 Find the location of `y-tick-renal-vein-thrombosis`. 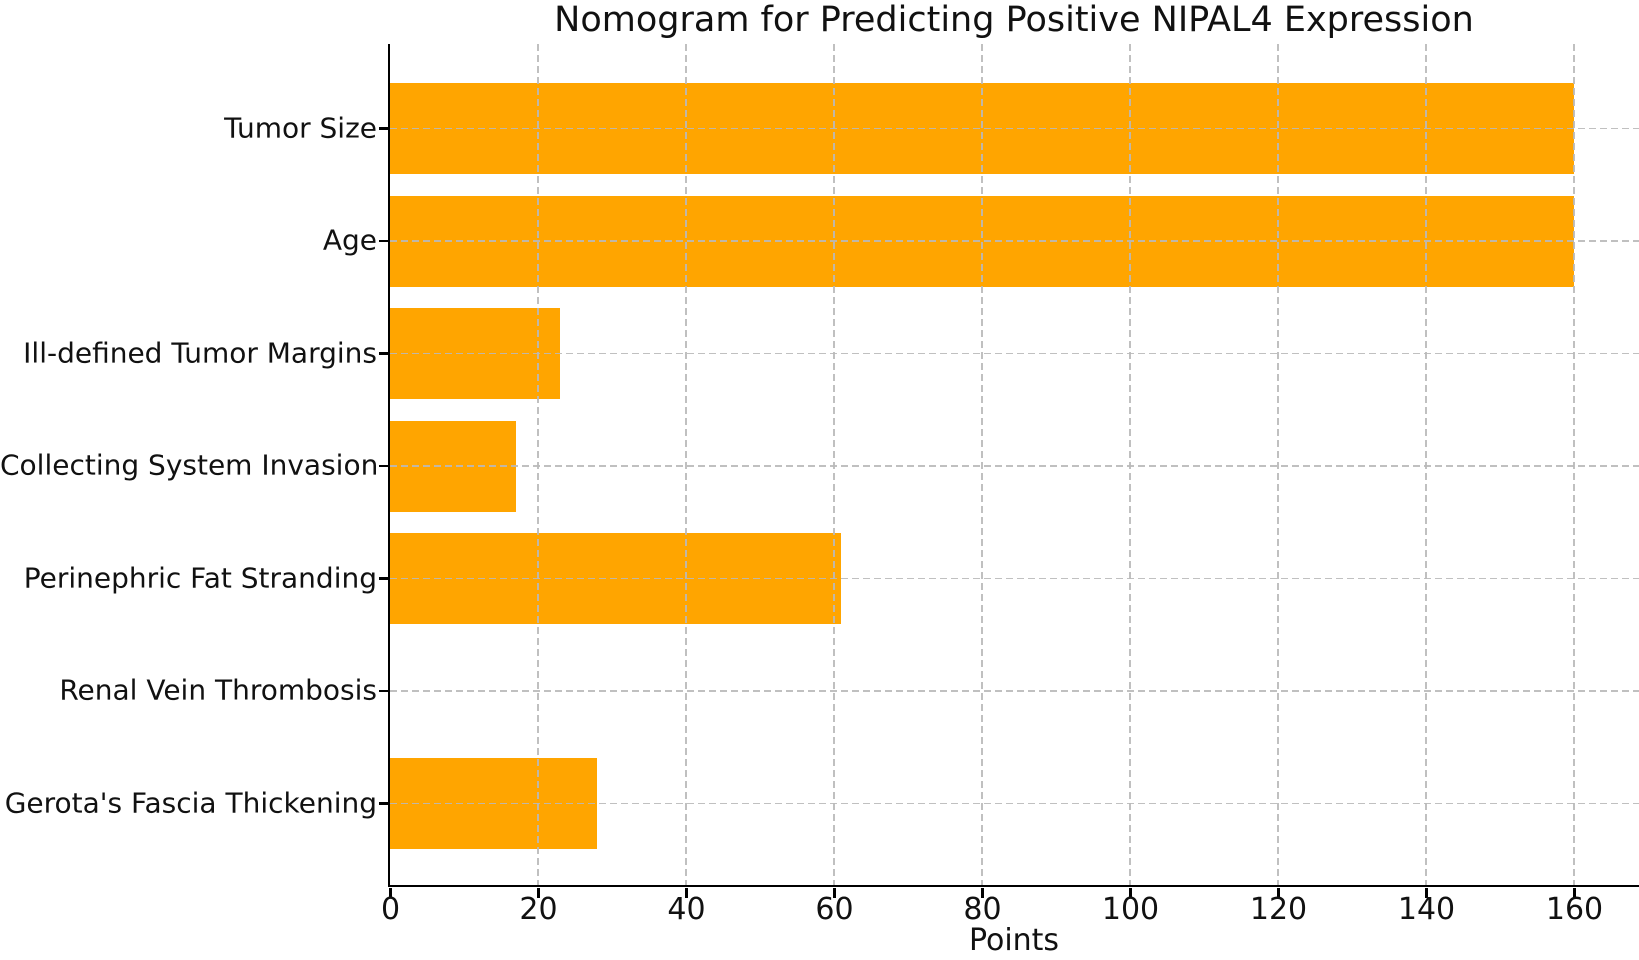

y-tick-renal-vein-thrombosis is located at coordinates (384, 691).